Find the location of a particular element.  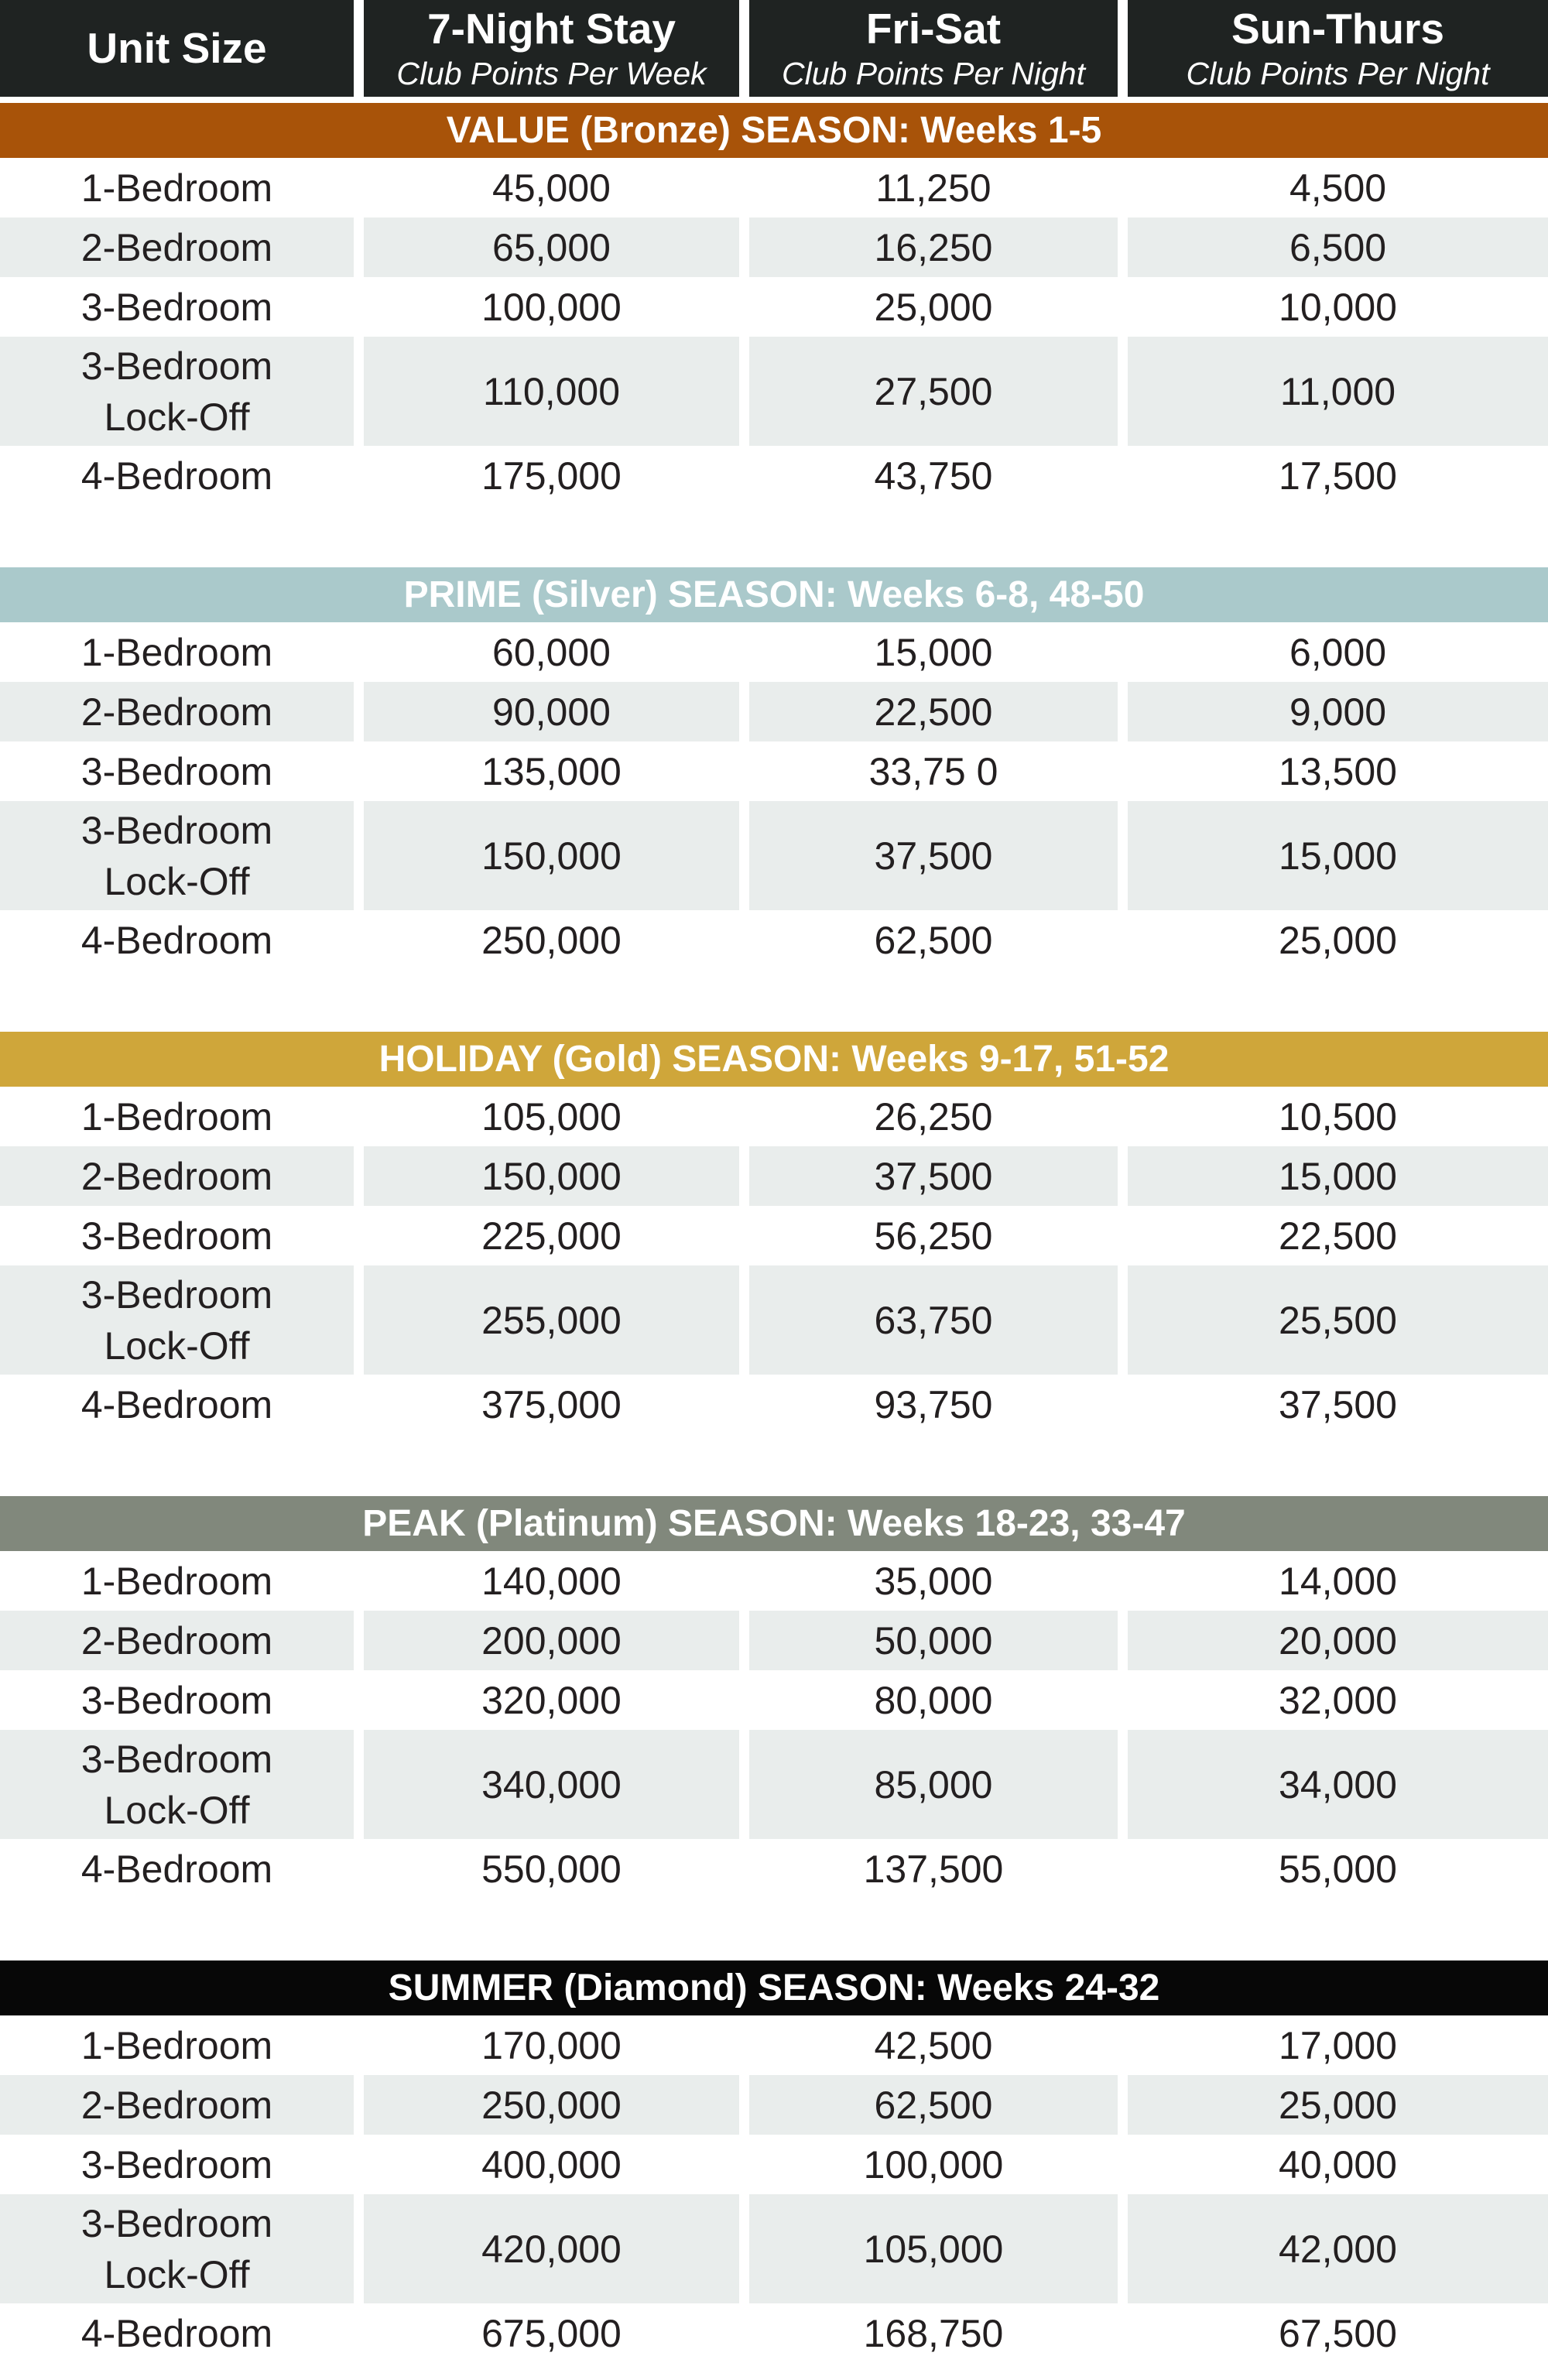

fri-sat-cell: 15,000 is located at coordinates (933, 652).